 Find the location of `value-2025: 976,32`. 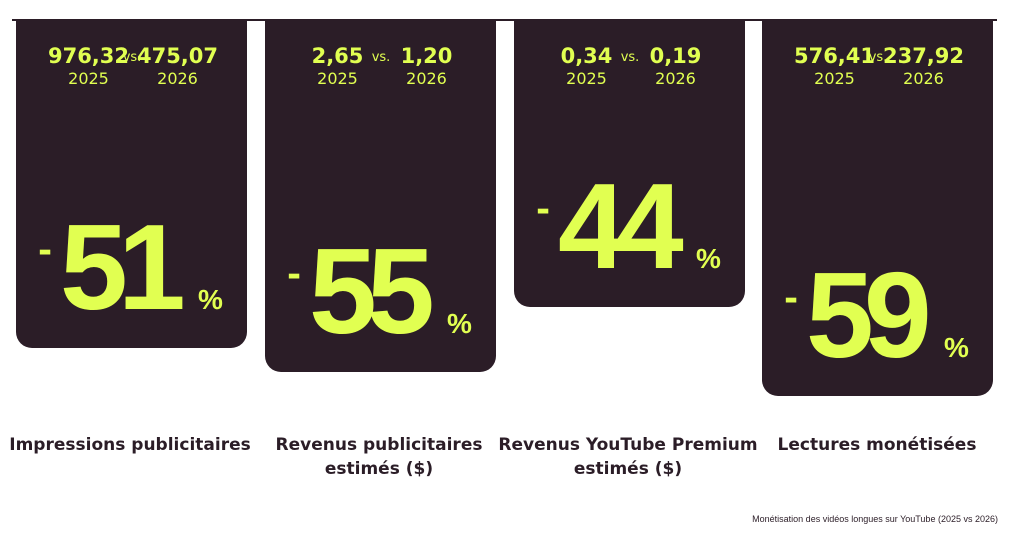

value-2025: 976,32 is located at coordinates (88, 56).